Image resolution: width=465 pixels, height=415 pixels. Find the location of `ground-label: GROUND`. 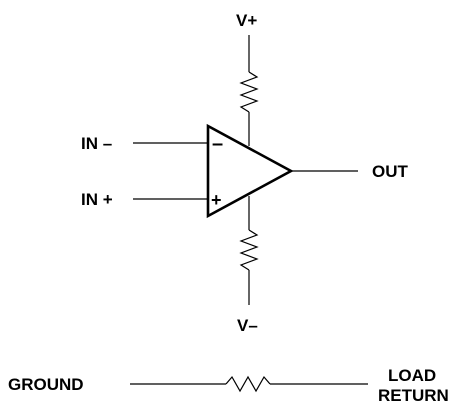

ground-label: GROUND is located at coordinates (46, 384).